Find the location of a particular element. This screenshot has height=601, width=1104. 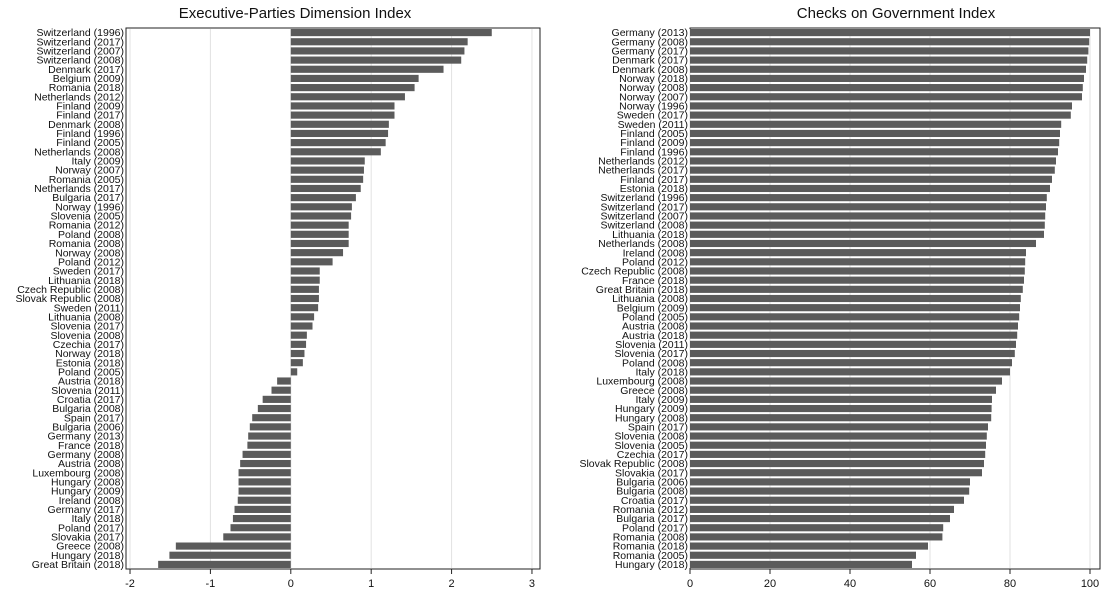

category-label: France (2018) is located at coordinates (655, 281).